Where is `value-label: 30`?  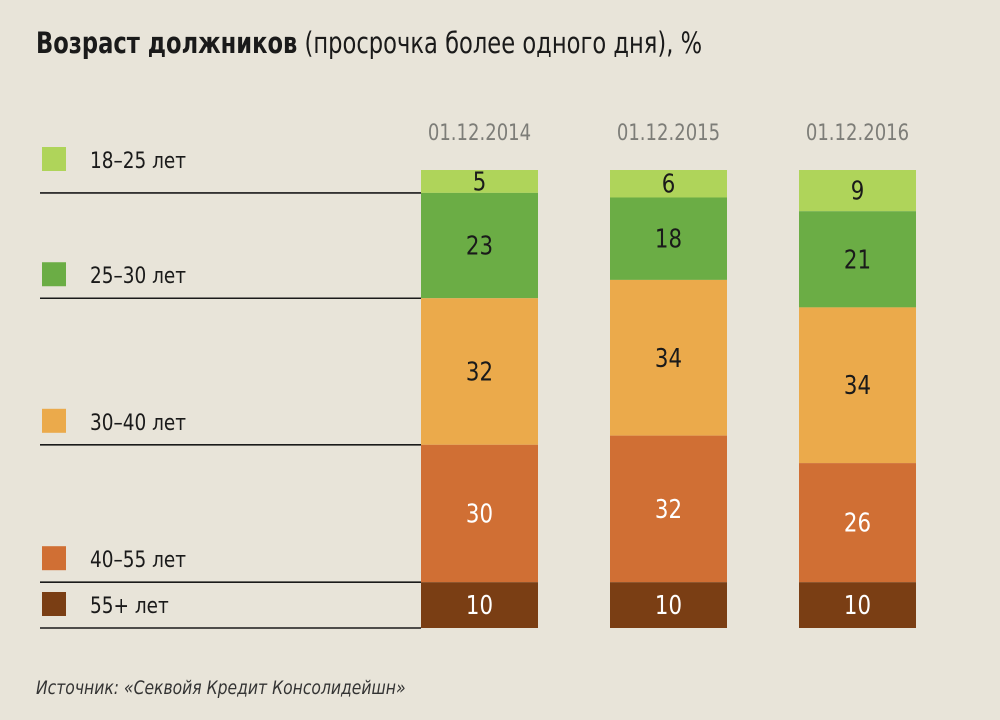
value-label: 30 is located at coordinates (479, 513).